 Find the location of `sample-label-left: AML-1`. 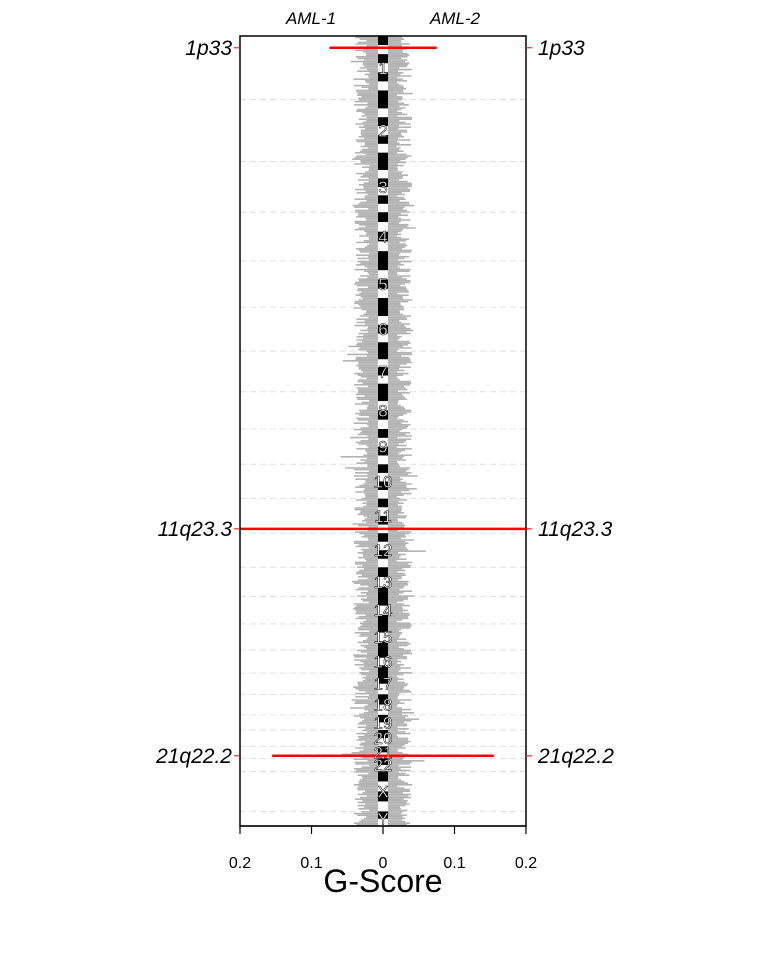

sample-label-left: AML-1 is located at coordinates (310, 18).